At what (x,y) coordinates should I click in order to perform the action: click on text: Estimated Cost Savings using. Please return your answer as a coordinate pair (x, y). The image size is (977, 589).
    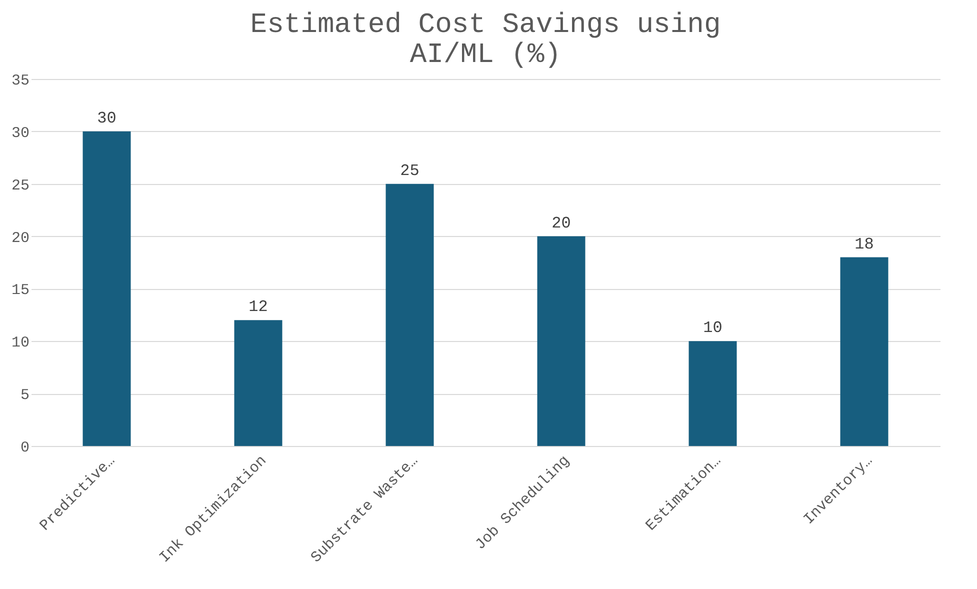
    Looking at the image, I should click on (485, 25).